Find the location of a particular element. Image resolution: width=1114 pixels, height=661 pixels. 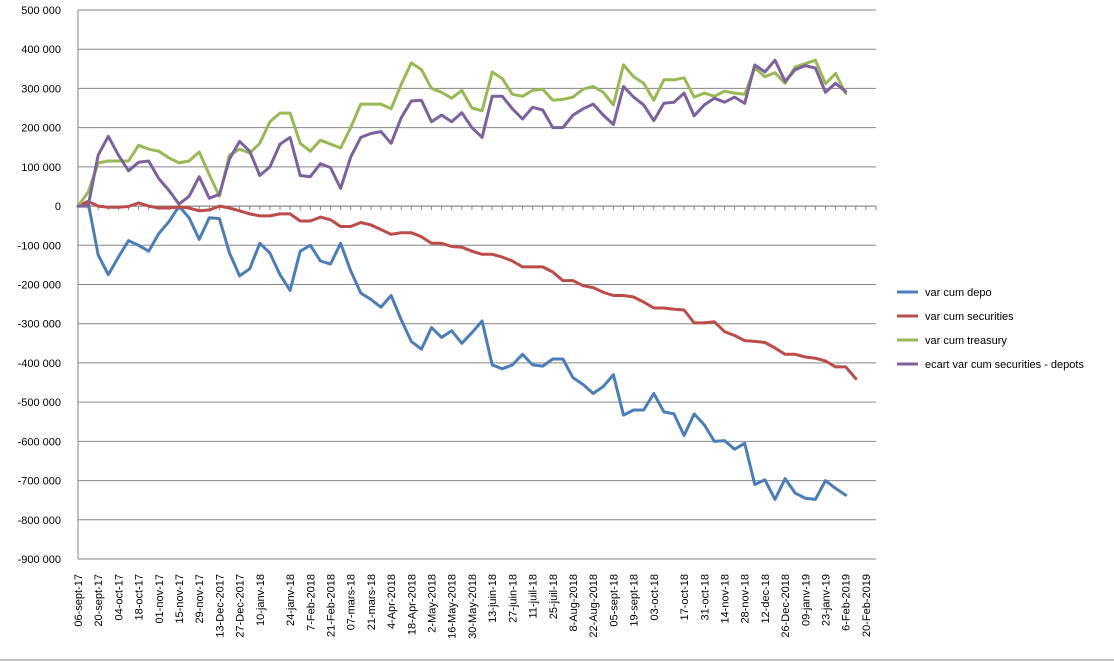

legend-label: var cum depo is located at coordinates (958, 293).